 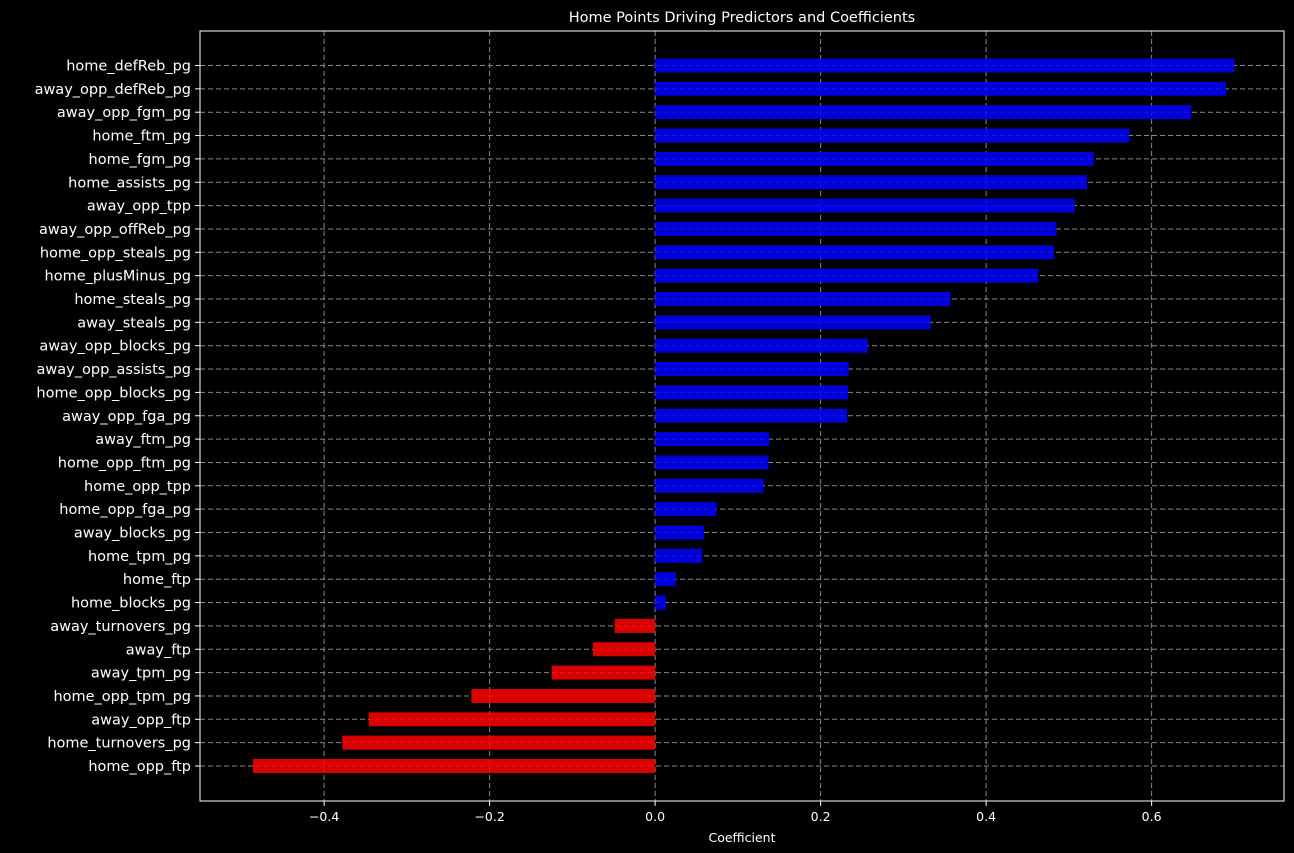 I want to click on bar-home_steals_pg, so click(x=803, y=299).